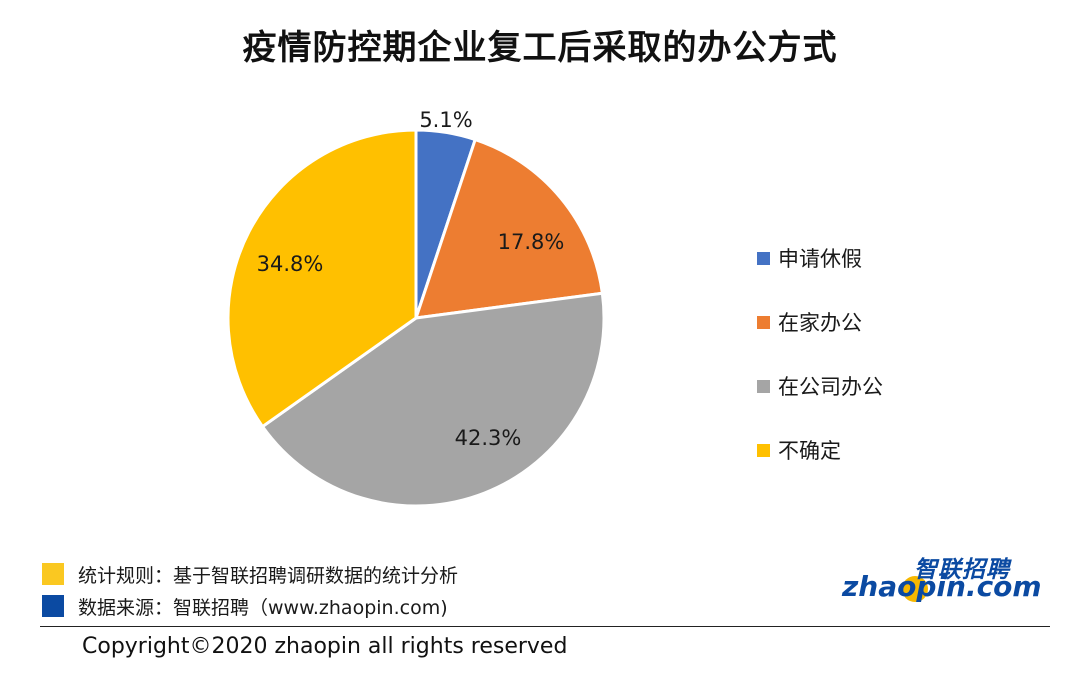 This screenshot has height=687, width=1080. What do you see at coordinates (545, 626) in the screenshot?
I see `footer-divider` at bounding box center [545, 626].